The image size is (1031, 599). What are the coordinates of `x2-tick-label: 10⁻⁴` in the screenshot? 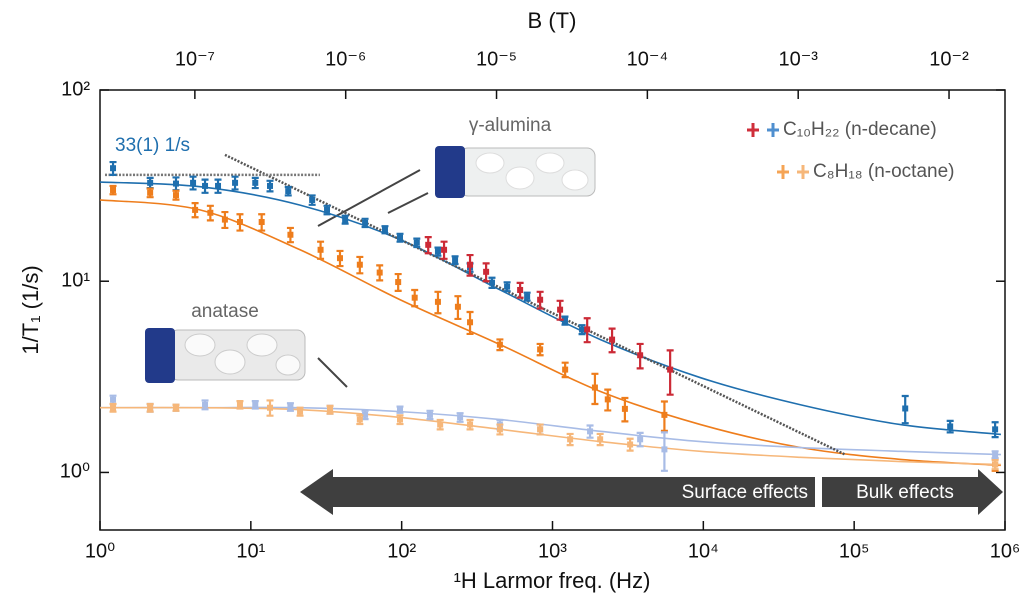 It's located at (647, 59).